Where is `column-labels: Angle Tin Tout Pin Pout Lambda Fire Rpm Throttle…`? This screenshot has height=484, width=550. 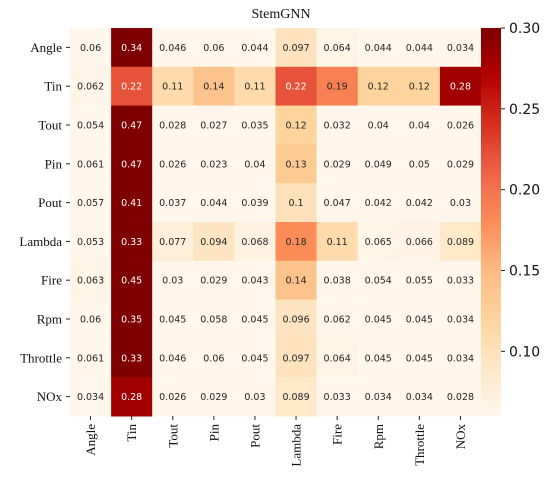
column-labels: Angle Tin Tout Pin Pout Lambda Fire Rpm Throttle… is located at coordinates (275, 441).